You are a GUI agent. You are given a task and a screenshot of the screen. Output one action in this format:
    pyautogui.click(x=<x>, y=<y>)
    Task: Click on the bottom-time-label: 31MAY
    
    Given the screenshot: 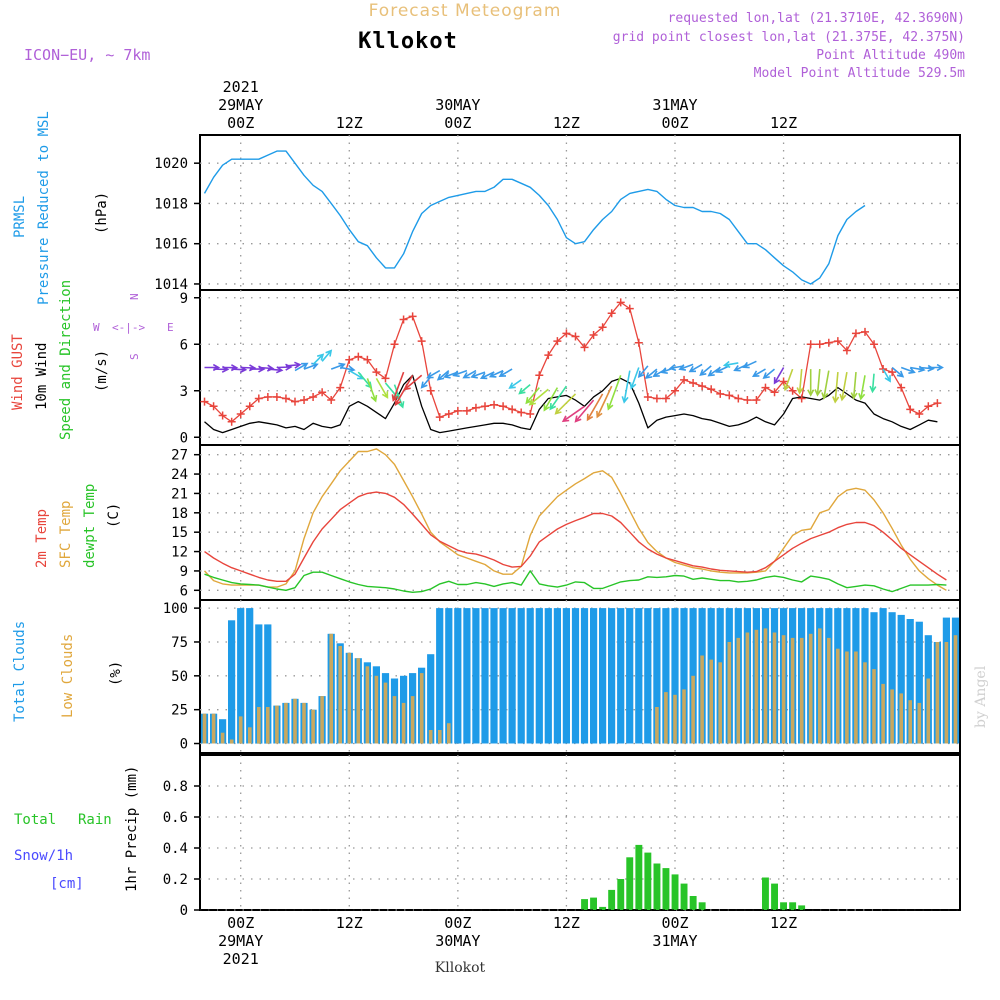 What is the action you would take?
    pyautogui.click(x=674, y=941)
    